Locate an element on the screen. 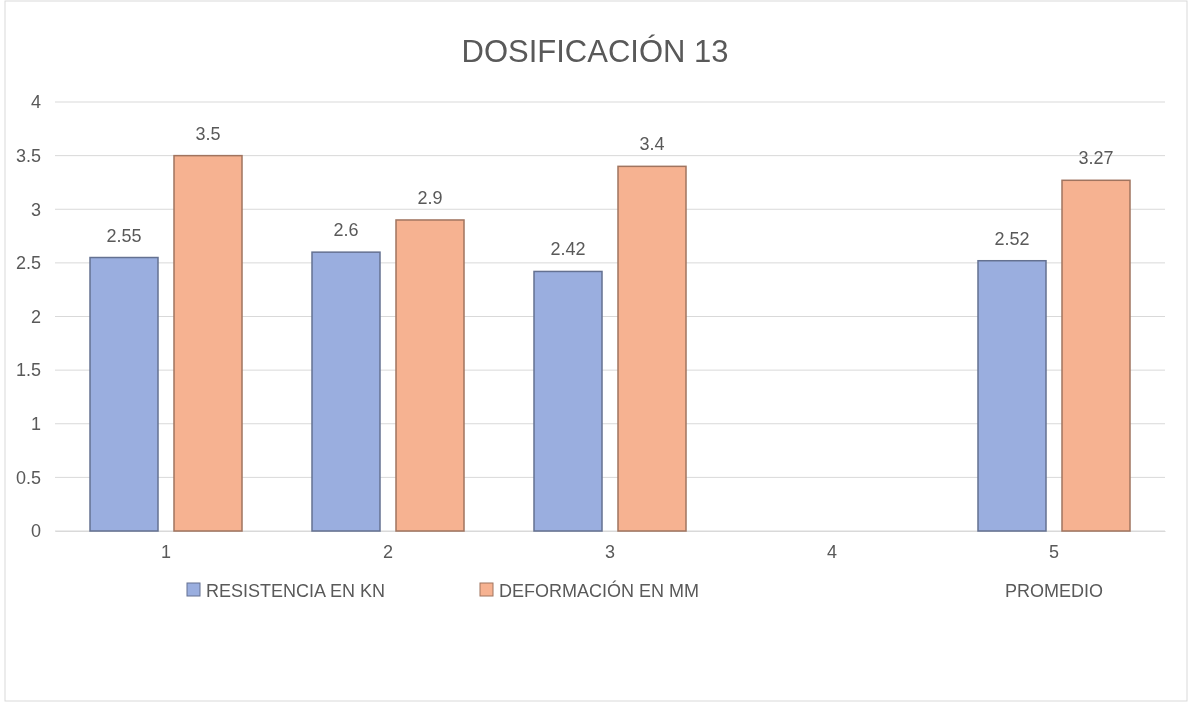 The height and width of the screenshot is (704, 1190). data-label: 3.4 is located at coordinates (652, 144).